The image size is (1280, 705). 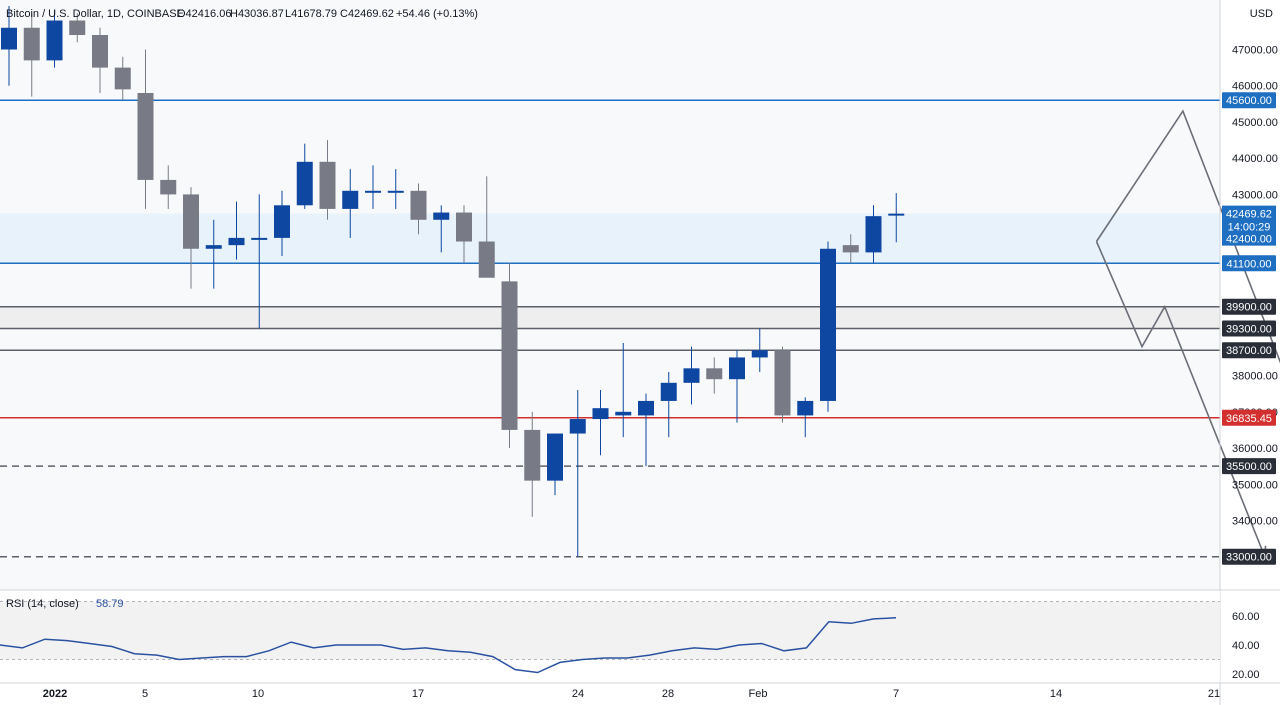 What do you see at coordinates (631, 694) in the screenshot?
I see `time-axis: 2022 5 10 17 24 28 Feb 7 14 21` at bounding box center [631, 694].